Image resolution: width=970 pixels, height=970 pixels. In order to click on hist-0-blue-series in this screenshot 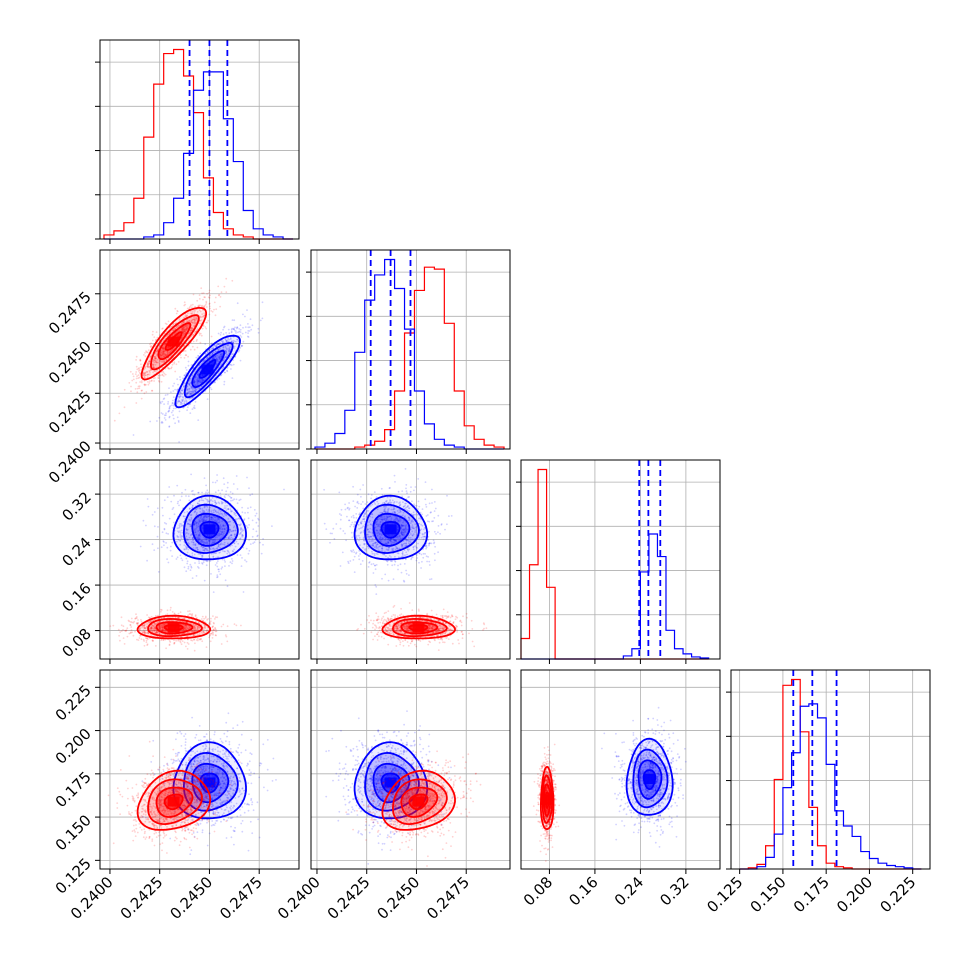, I will do `click(198, 155)`.